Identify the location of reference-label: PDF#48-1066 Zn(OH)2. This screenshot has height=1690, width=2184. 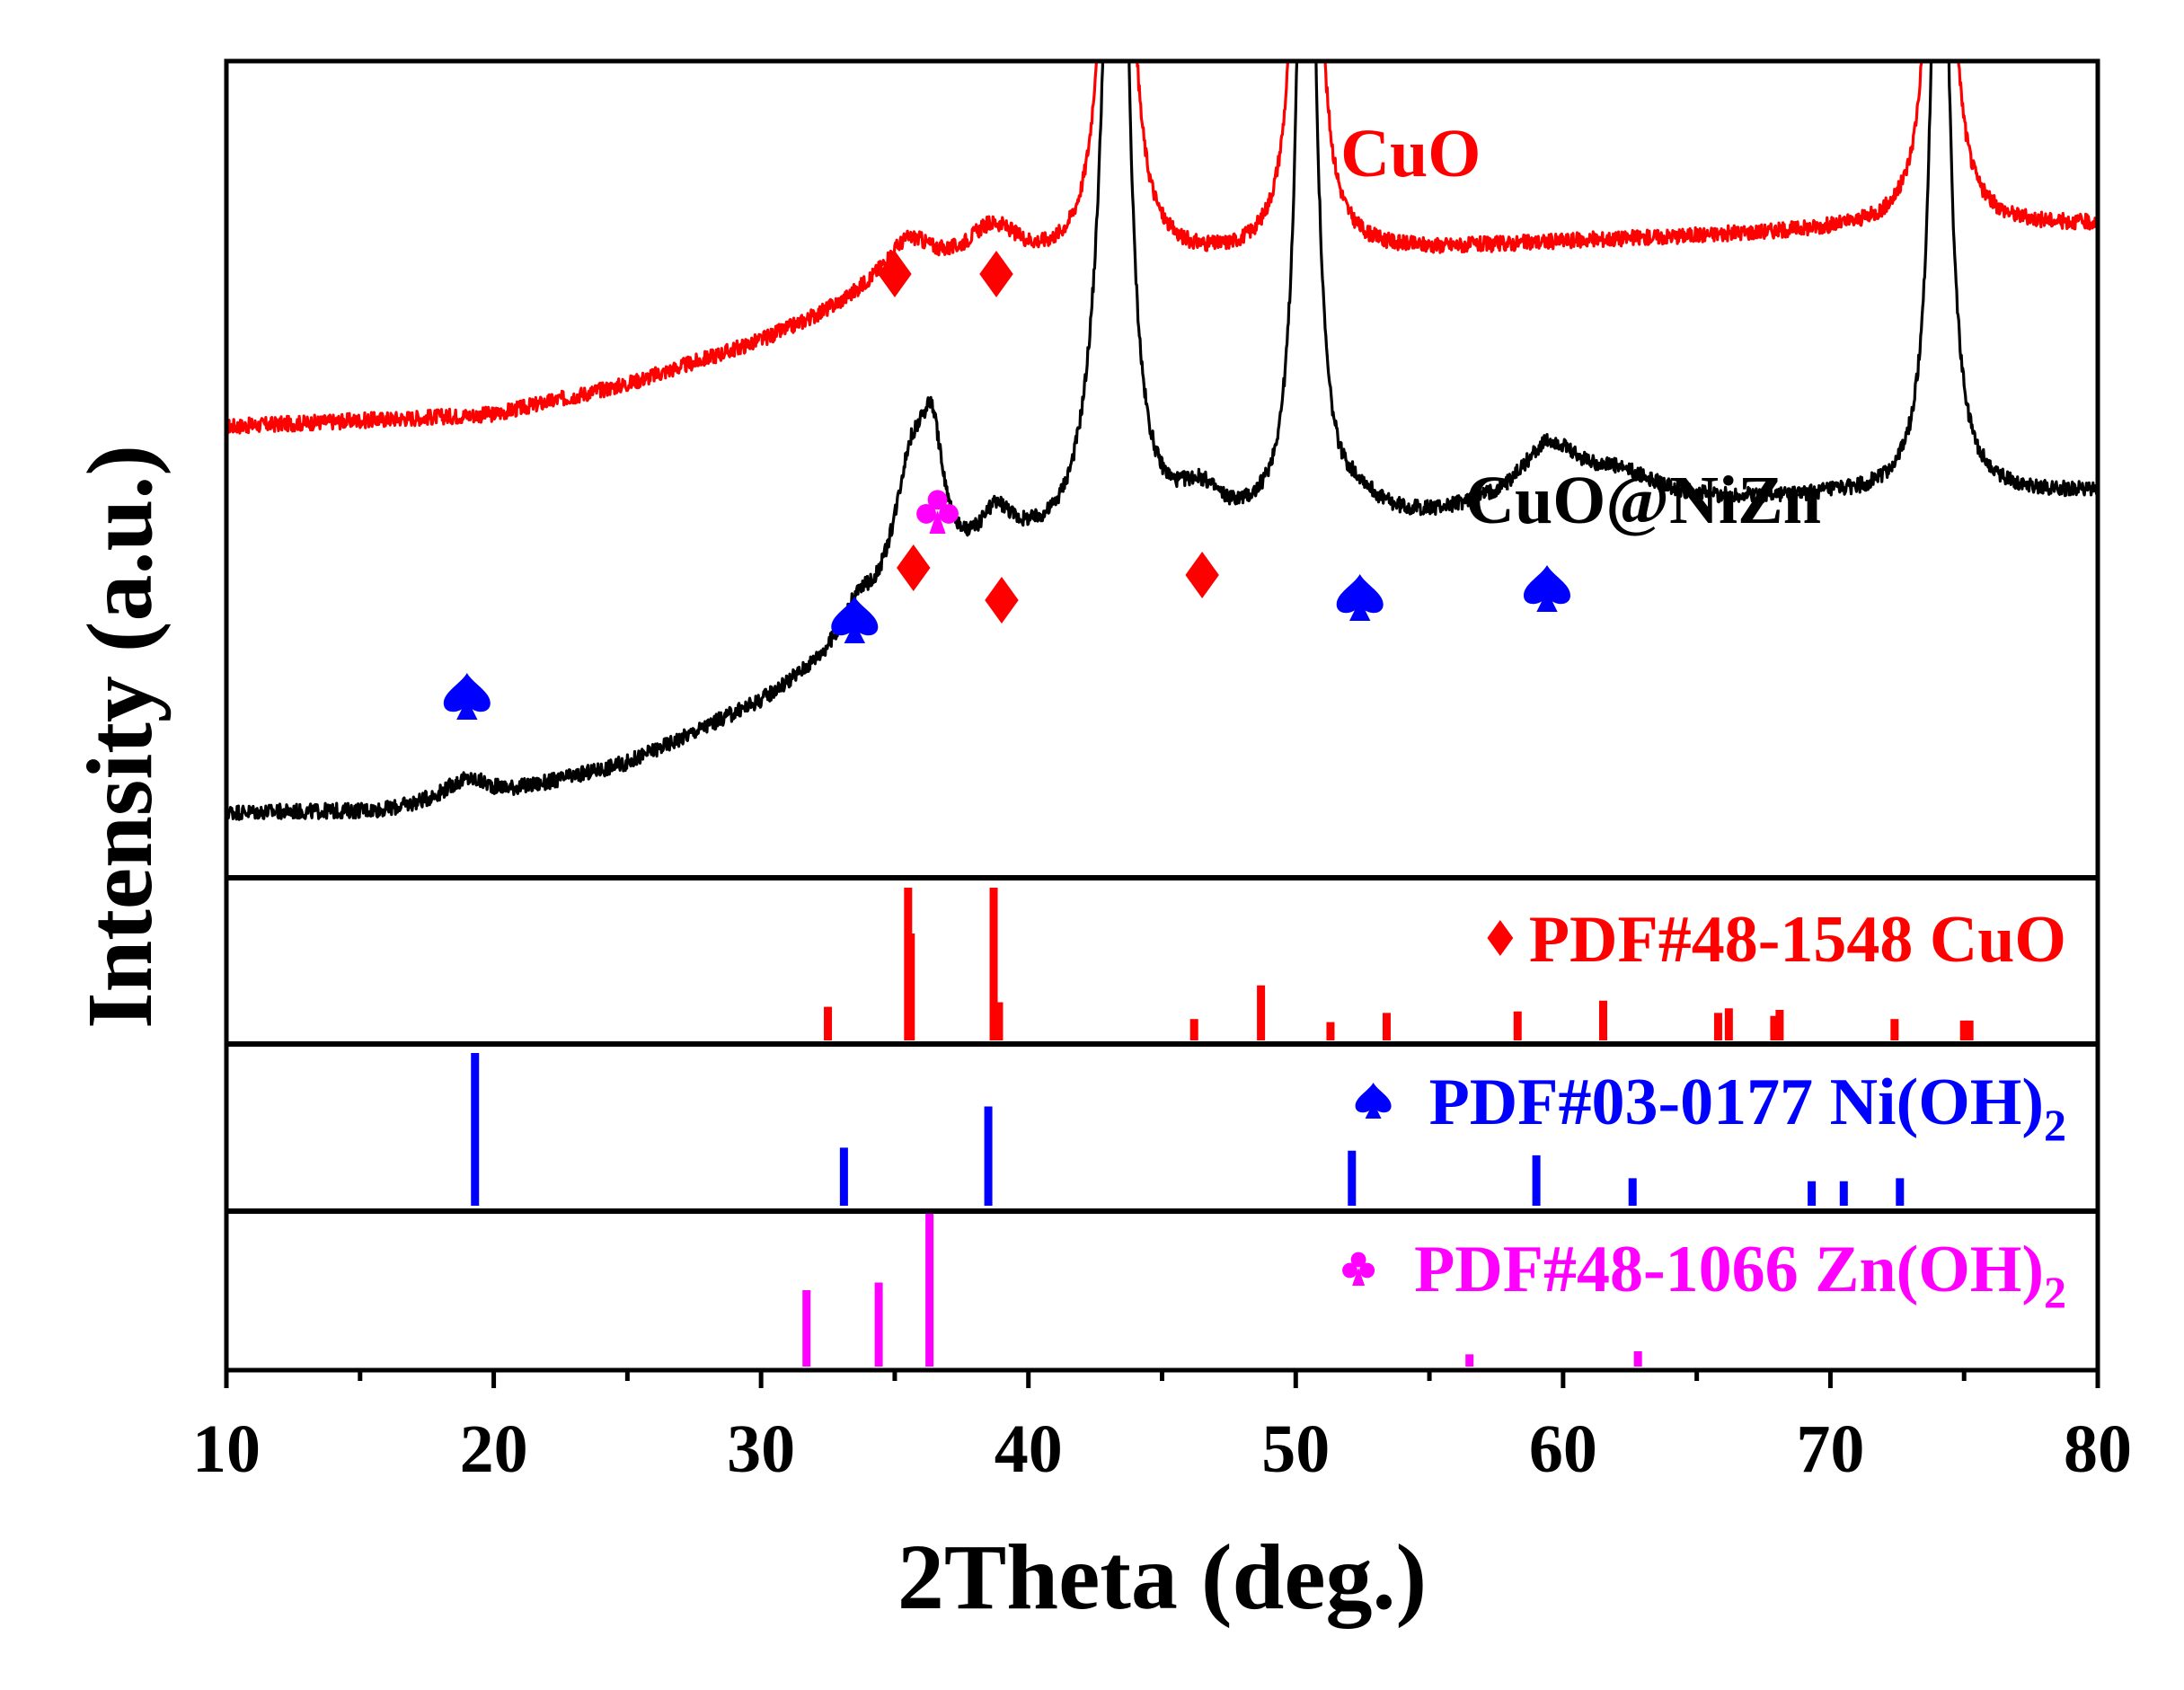
(1740, 1275).